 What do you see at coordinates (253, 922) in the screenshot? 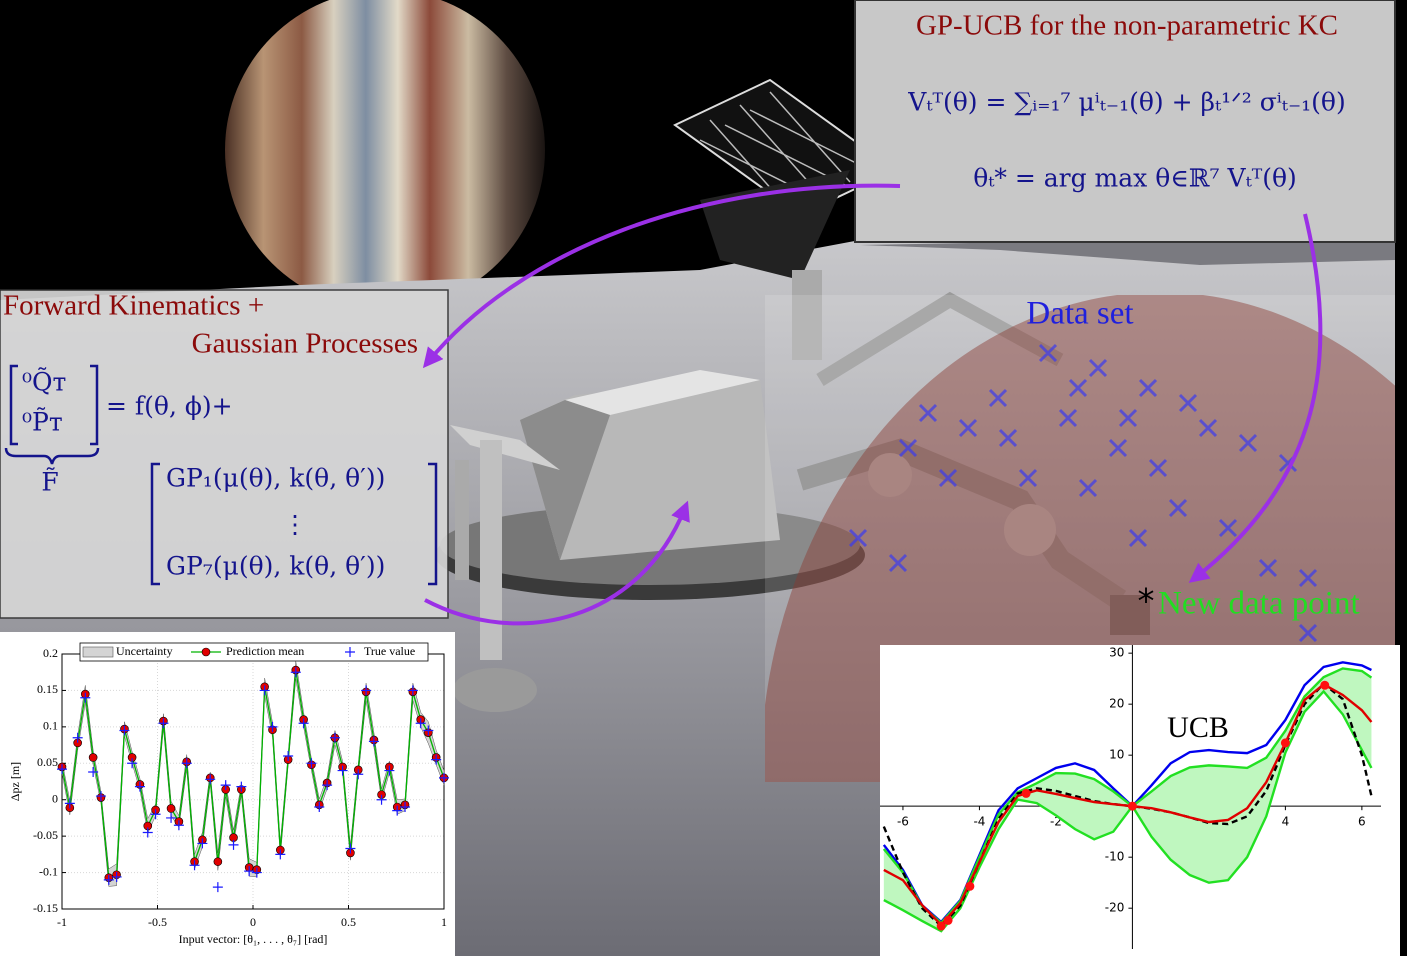
I see `x-tick-label: 0` at bounding box center [253, 922].